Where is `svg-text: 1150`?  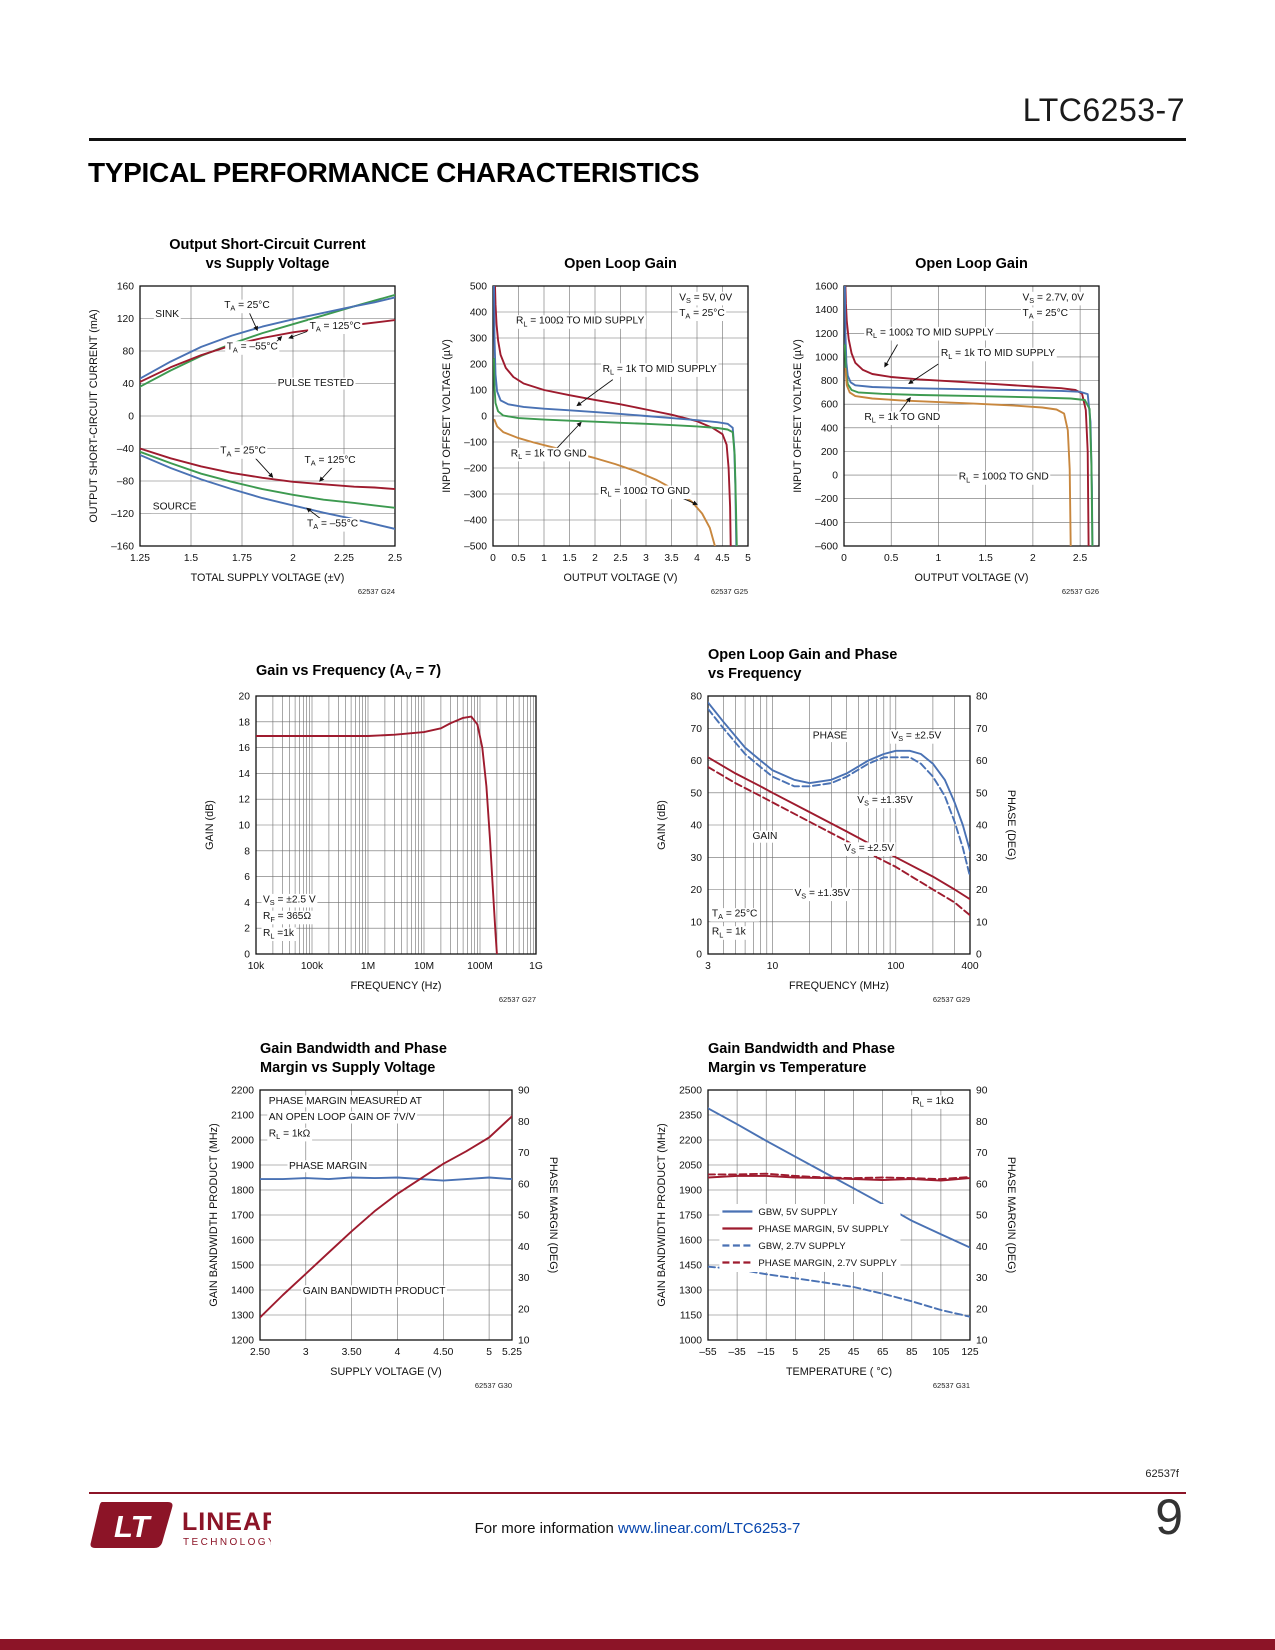 svg-text: 1150 is located at coordinates (691, 1316).